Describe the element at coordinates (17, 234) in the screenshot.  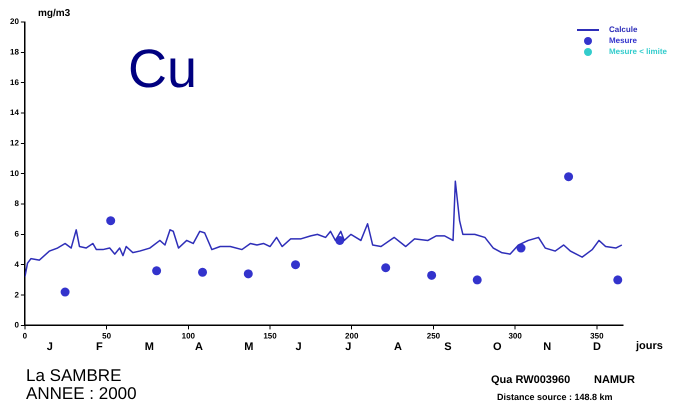
I see `y-tick-label: 6` at that location.